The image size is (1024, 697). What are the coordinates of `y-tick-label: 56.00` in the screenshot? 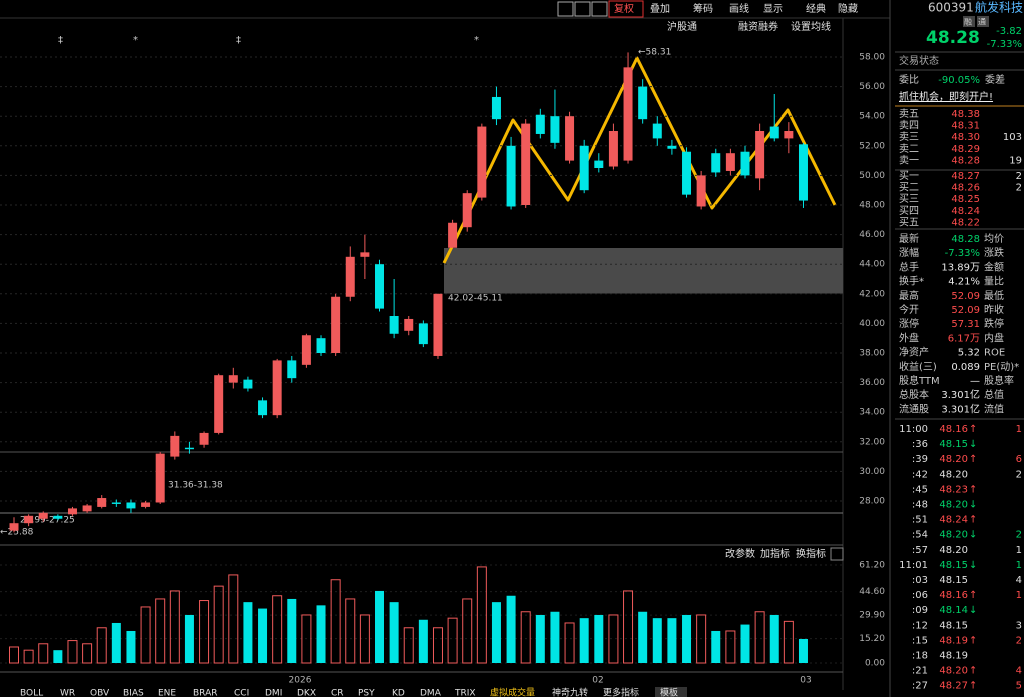 It's located at (872, 87).